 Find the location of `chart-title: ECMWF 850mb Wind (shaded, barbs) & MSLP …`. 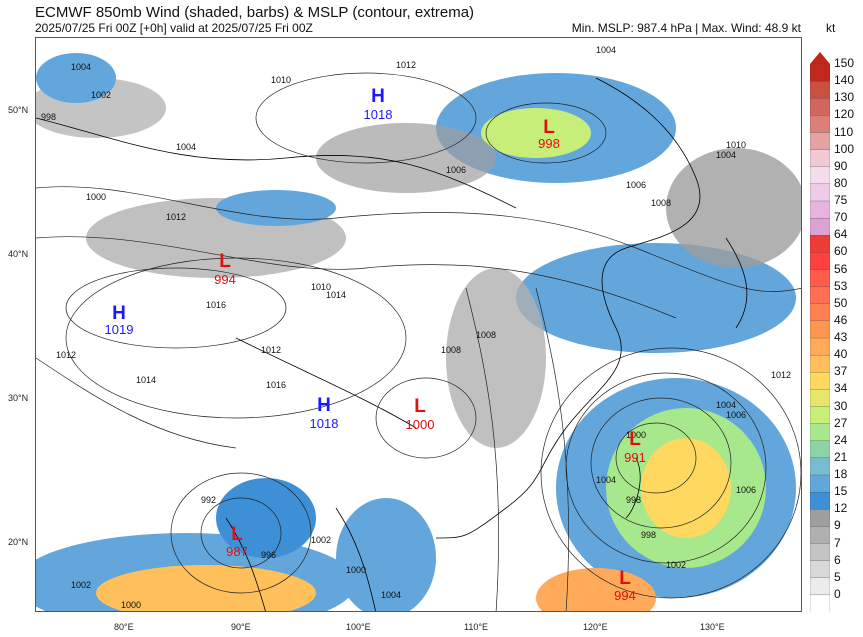

chart-title: ECMWF 850mb Wind (shaded, barbs) & MSLP … is located at coordinates (255, 12).